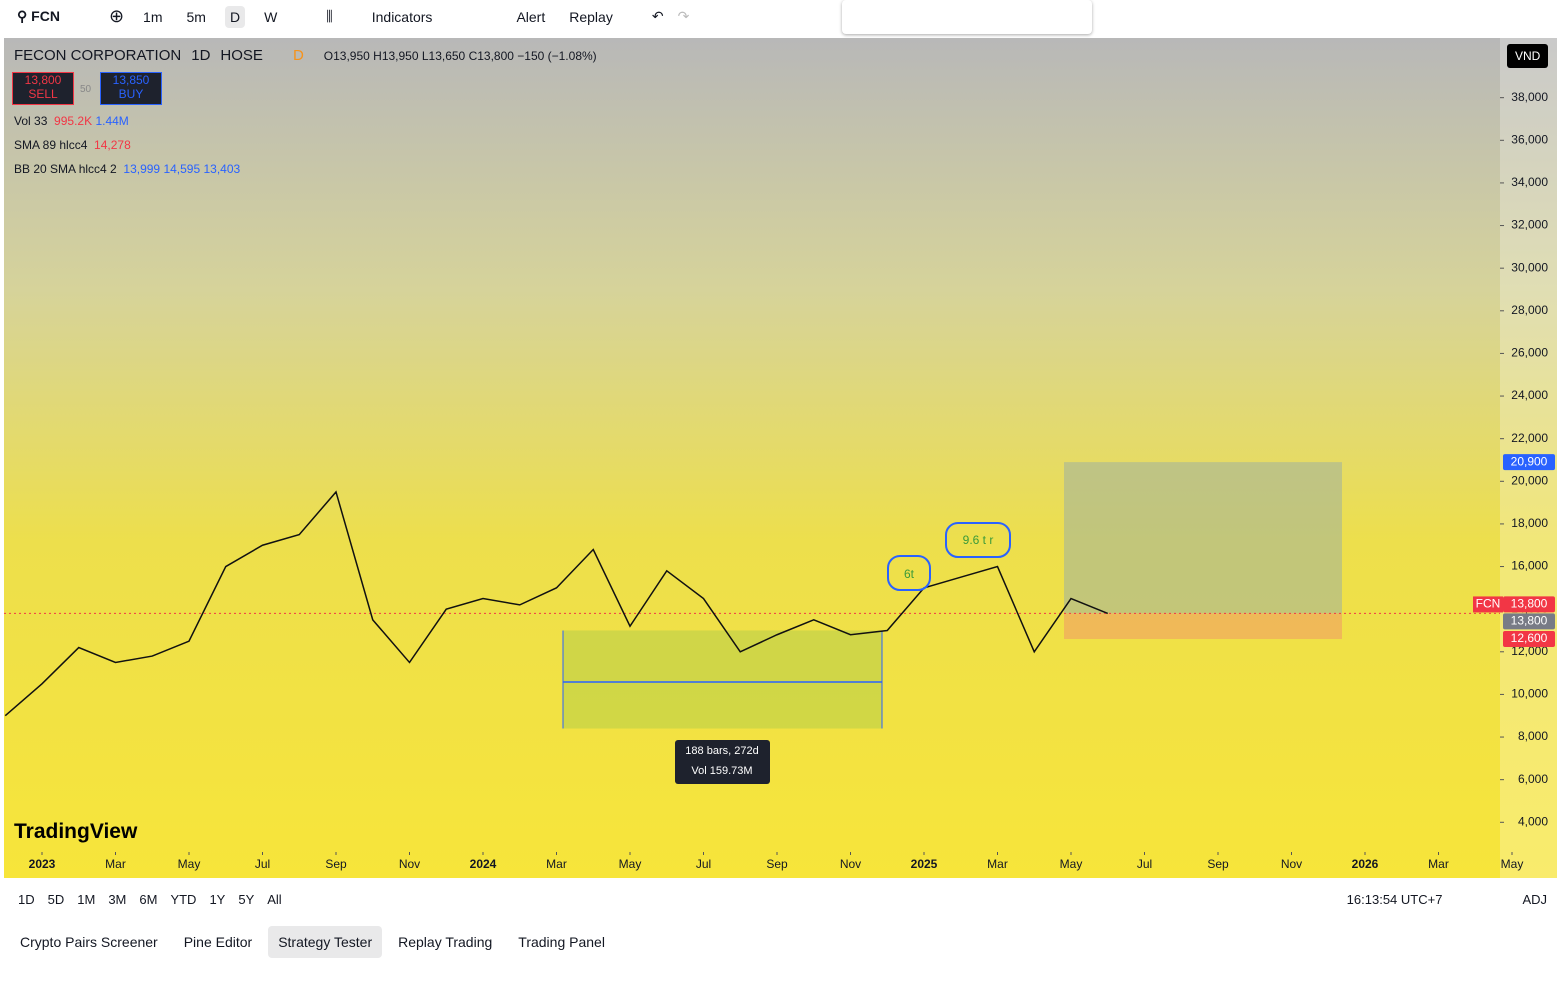 The image size is (1567, 982). What do you see at coordinates (721, 771) in the screenshot?
I see `measure-volume: Vol 159.73M` at bounding box center [721, 771].